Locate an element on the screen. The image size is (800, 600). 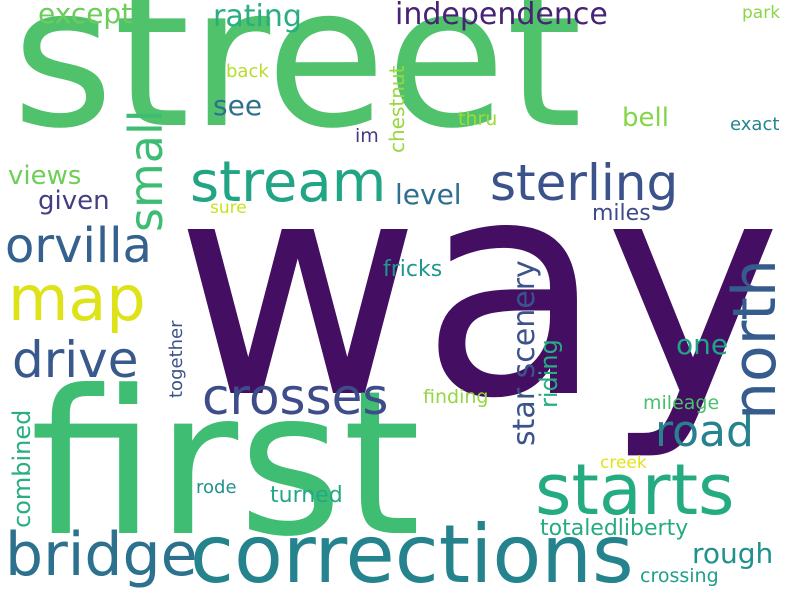
word-map: map is located at coordinates (77, 298).